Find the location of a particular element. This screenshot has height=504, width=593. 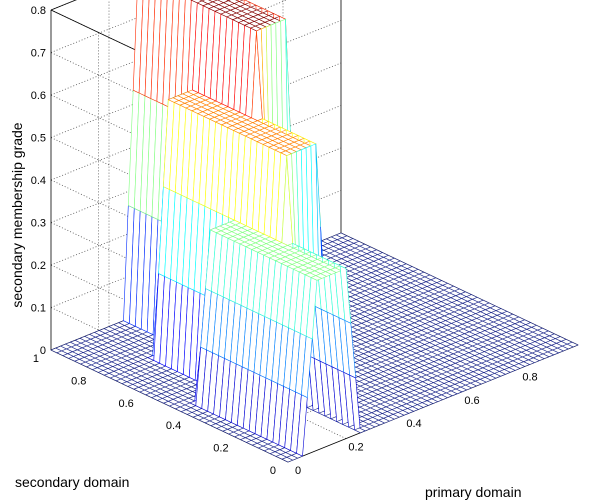

y-tick-label: 0.2 is located at coordinates (220, 449).